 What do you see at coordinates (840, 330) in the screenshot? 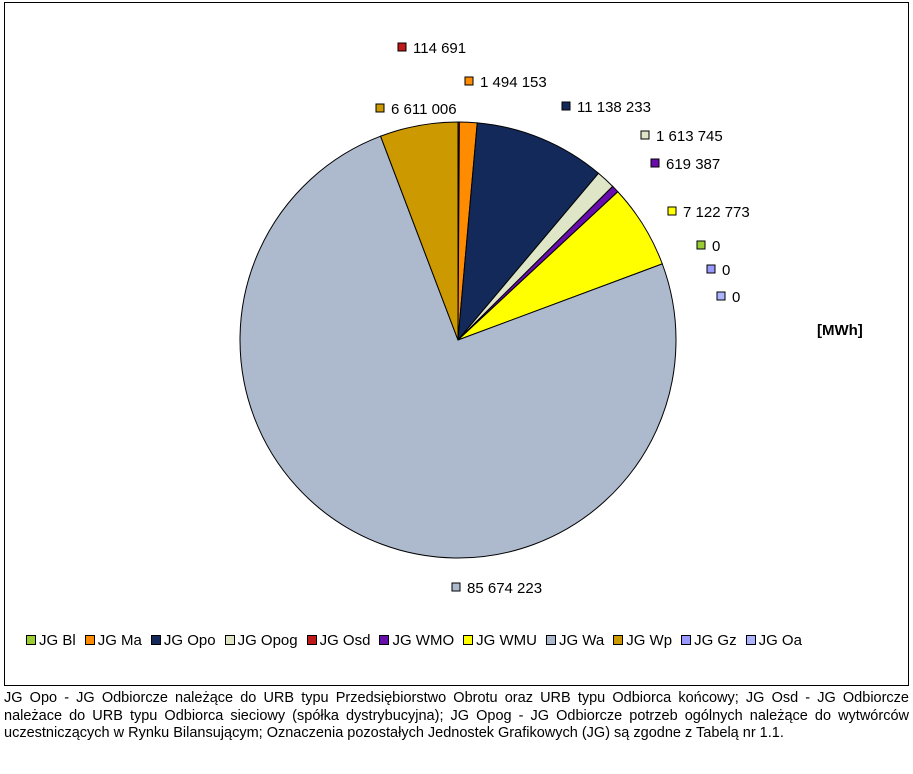
I see `unit-label: [MWh]` at bounding box center [840, 330].